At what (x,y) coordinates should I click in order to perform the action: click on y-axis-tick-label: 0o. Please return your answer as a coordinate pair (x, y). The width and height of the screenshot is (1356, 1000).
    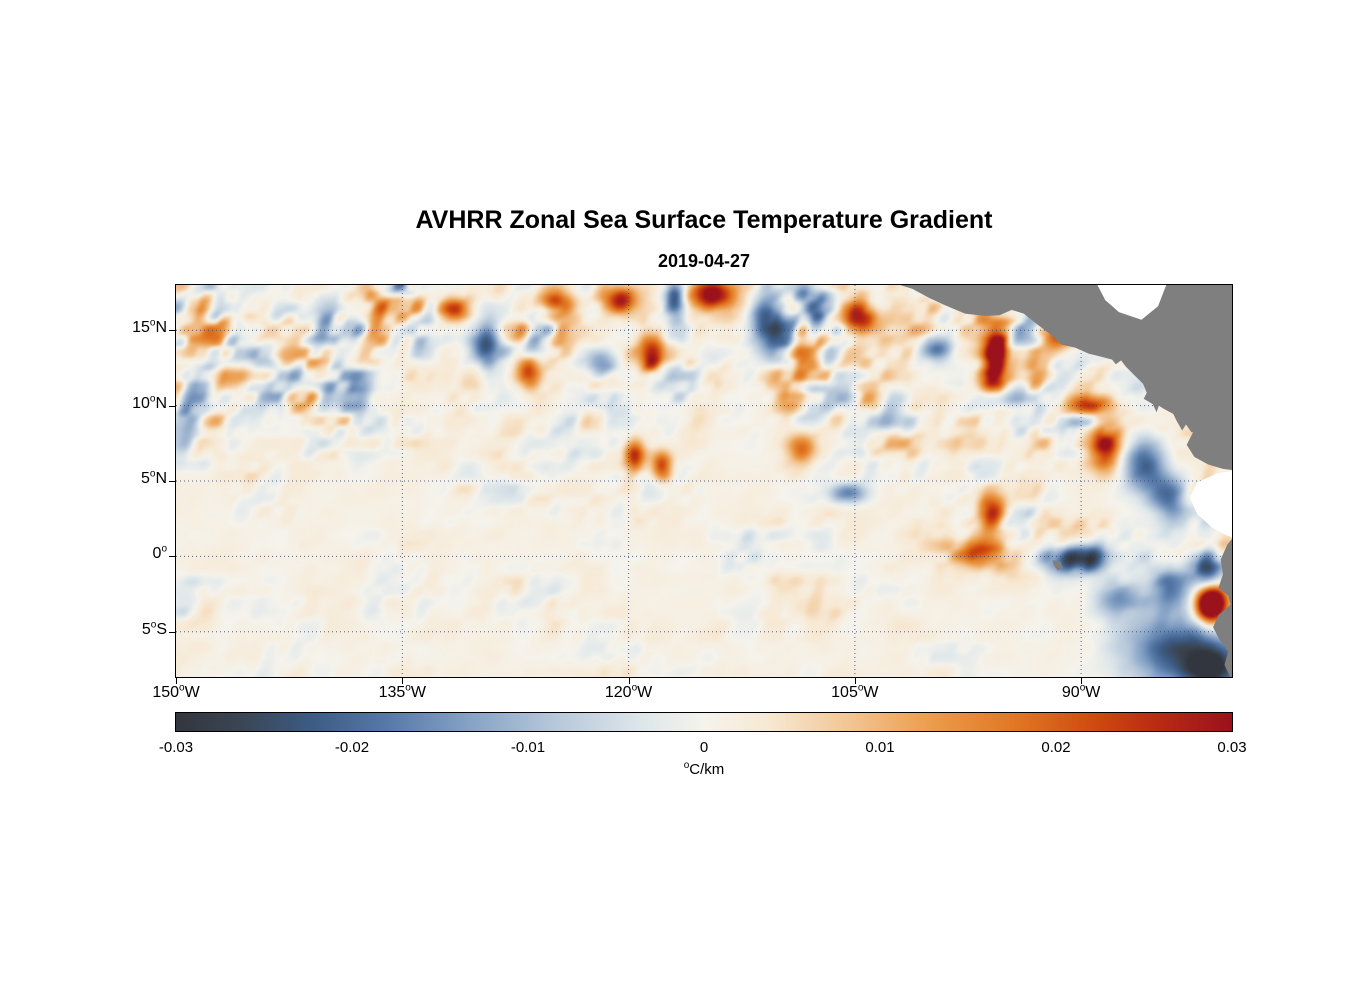
    Looking at the image, I should click on (159, 553).